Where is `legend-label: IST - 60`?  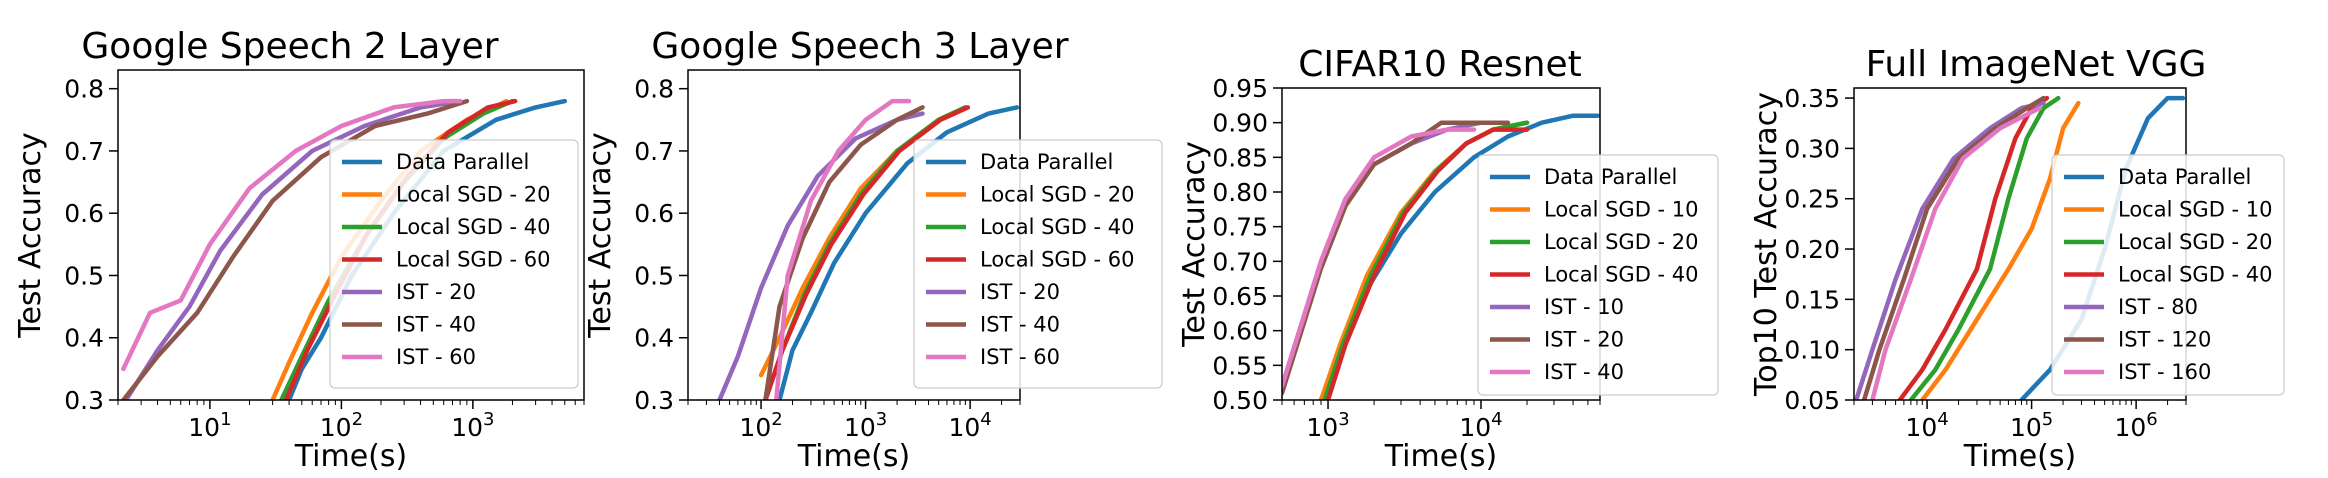
legend-label: IST - 60 is located at coordinates (1020, 357).